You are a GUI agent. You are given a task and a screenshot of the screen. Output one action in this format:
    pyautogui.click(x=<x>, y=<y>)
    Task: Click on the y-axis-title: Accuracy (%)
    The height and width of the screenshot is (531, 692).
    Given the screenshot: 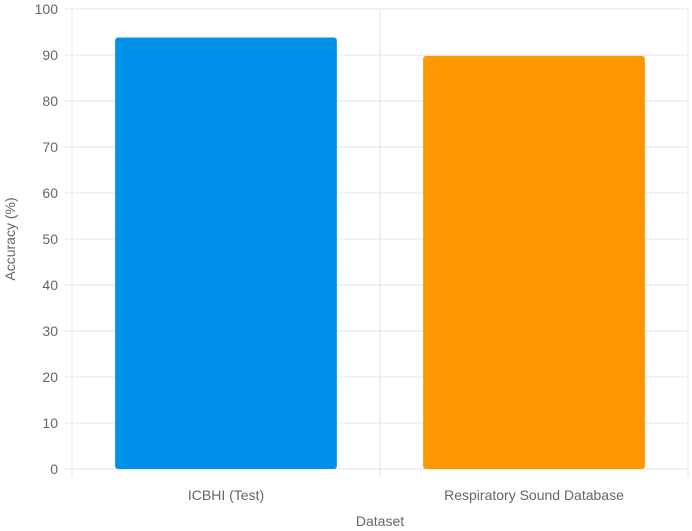 What is the action you would take?
    pyautogui.click(x=10, y=238)
    